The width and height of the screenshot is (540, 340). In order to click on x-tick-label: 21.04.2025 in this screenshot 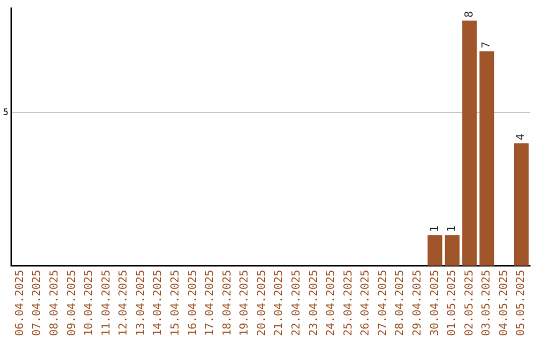, I will do `click(279, 303)`.